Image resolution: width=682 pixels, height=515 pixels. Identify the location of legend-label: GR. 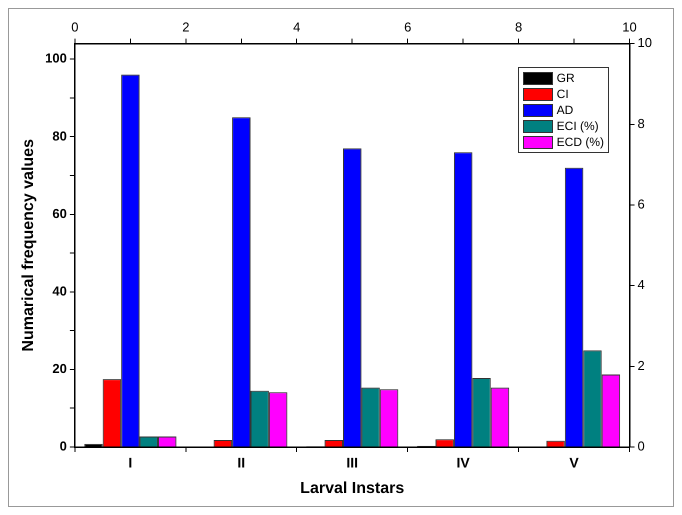
(565, 78).